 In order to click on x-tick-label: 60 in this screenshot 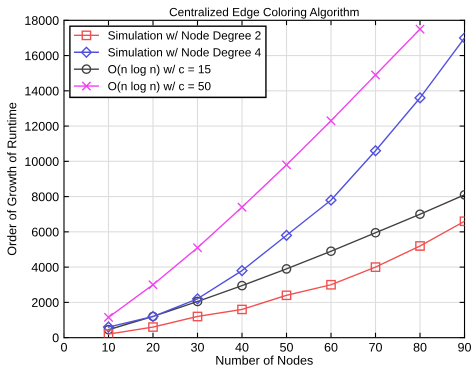, I will do `click(331, 347)`.